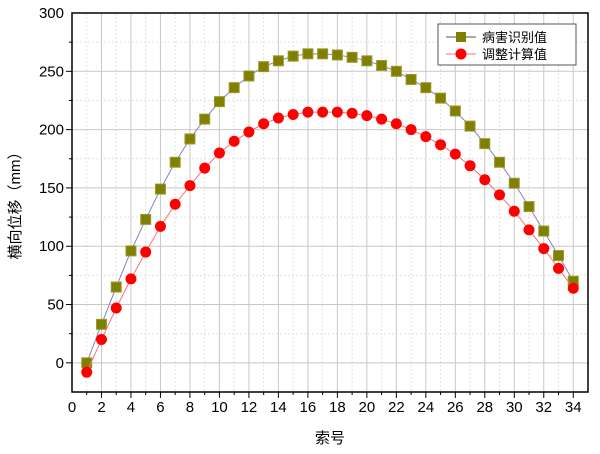 This screenshot has height=454, width=600. I want to click on x-tick-label: 8, so click(190, 407).